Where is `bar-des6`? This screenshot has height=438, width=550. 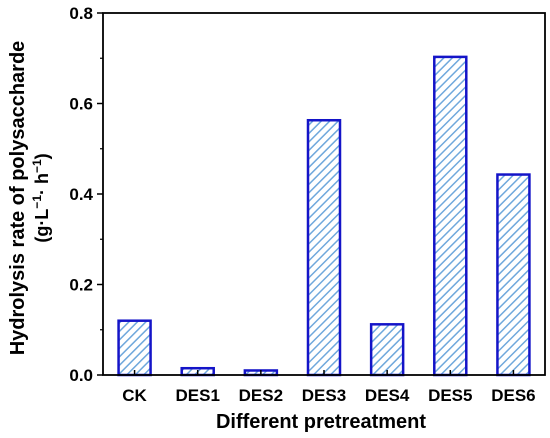 bar-des6 is located at coordinates (513, 275).